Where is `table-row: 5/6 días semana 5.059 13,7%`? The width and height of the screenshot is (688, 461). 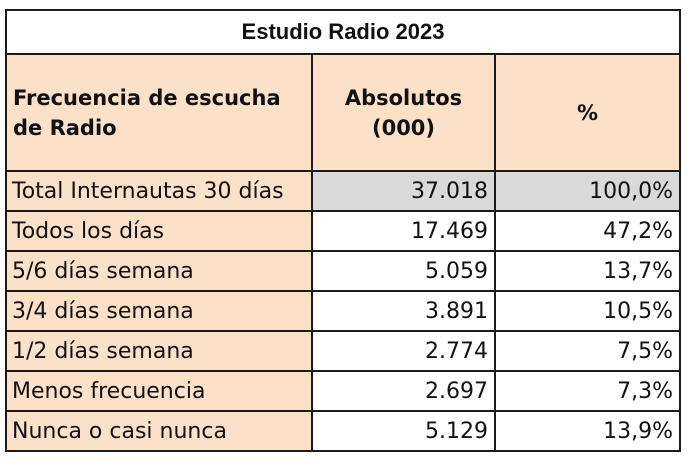 table-row: 5/6 días semana 5.059 13,7% is located at coordinates (343, 271).